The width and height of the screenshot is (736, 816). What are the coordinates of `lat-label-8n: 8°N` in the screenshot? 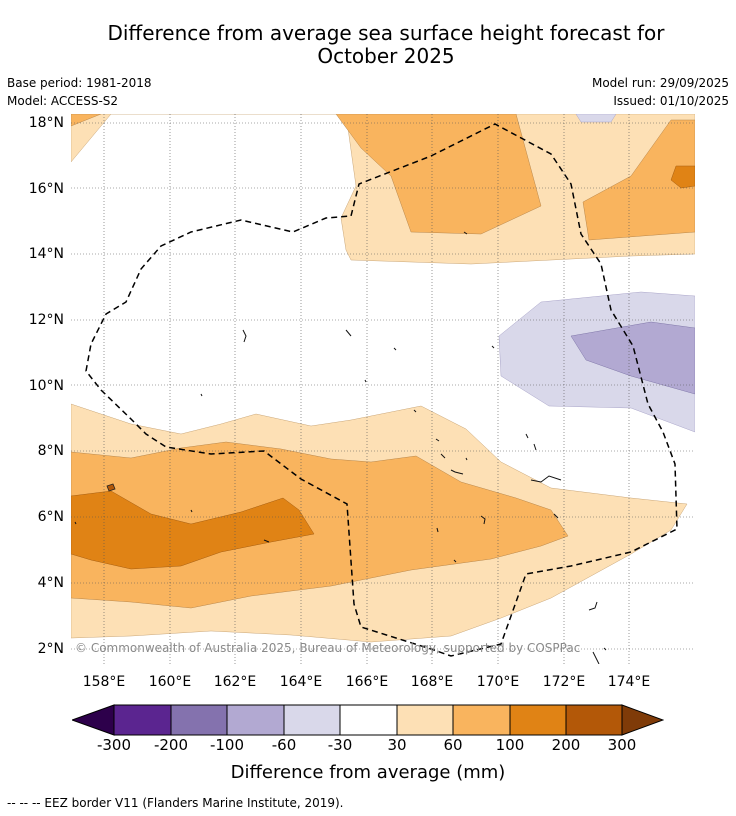 It's located at (50, 451).